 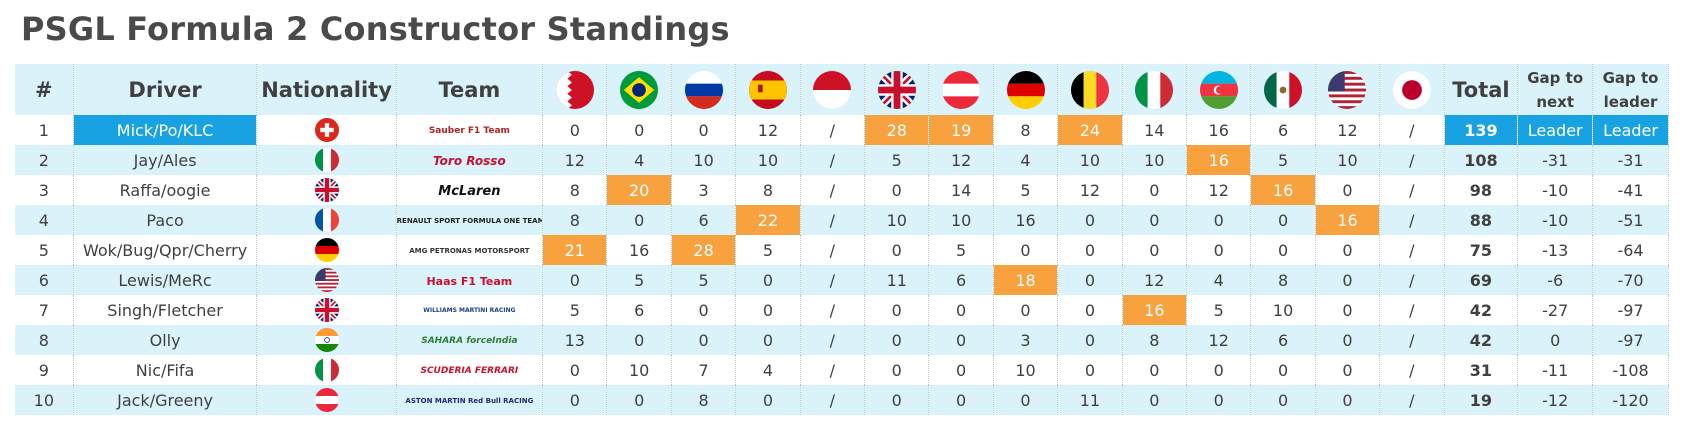 I want to click on position-cell: 8, so click(x=44, y=340).